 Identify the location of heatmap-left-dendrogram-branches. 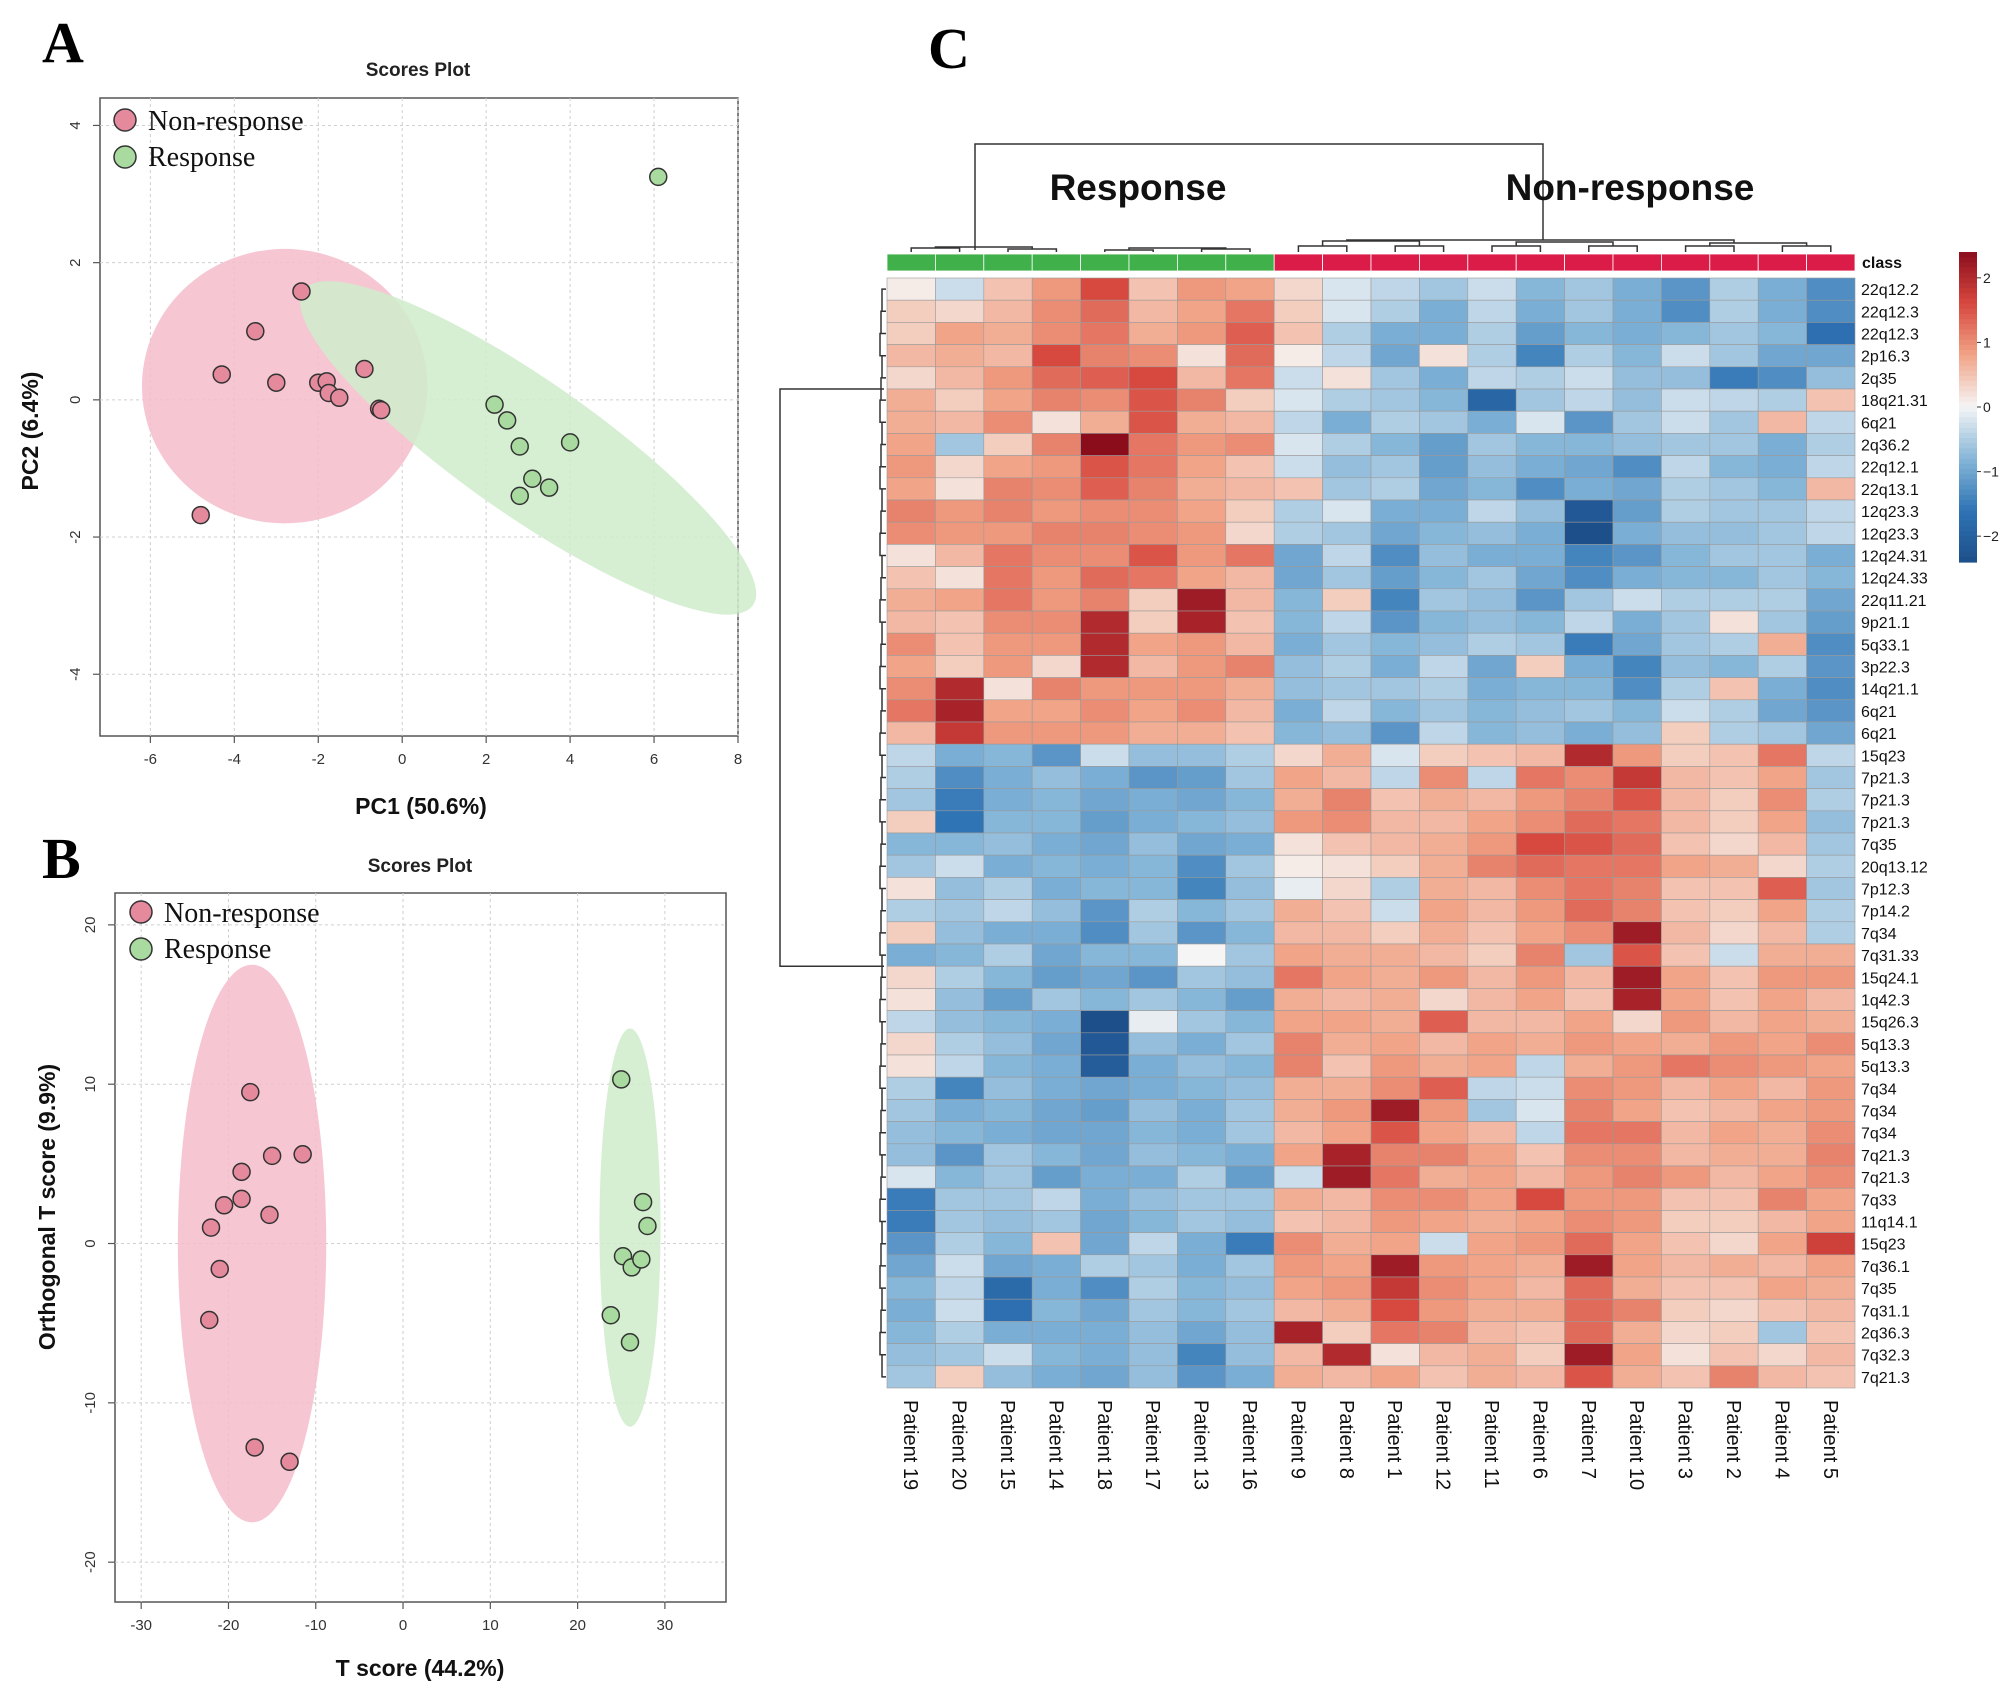
(882, 833).